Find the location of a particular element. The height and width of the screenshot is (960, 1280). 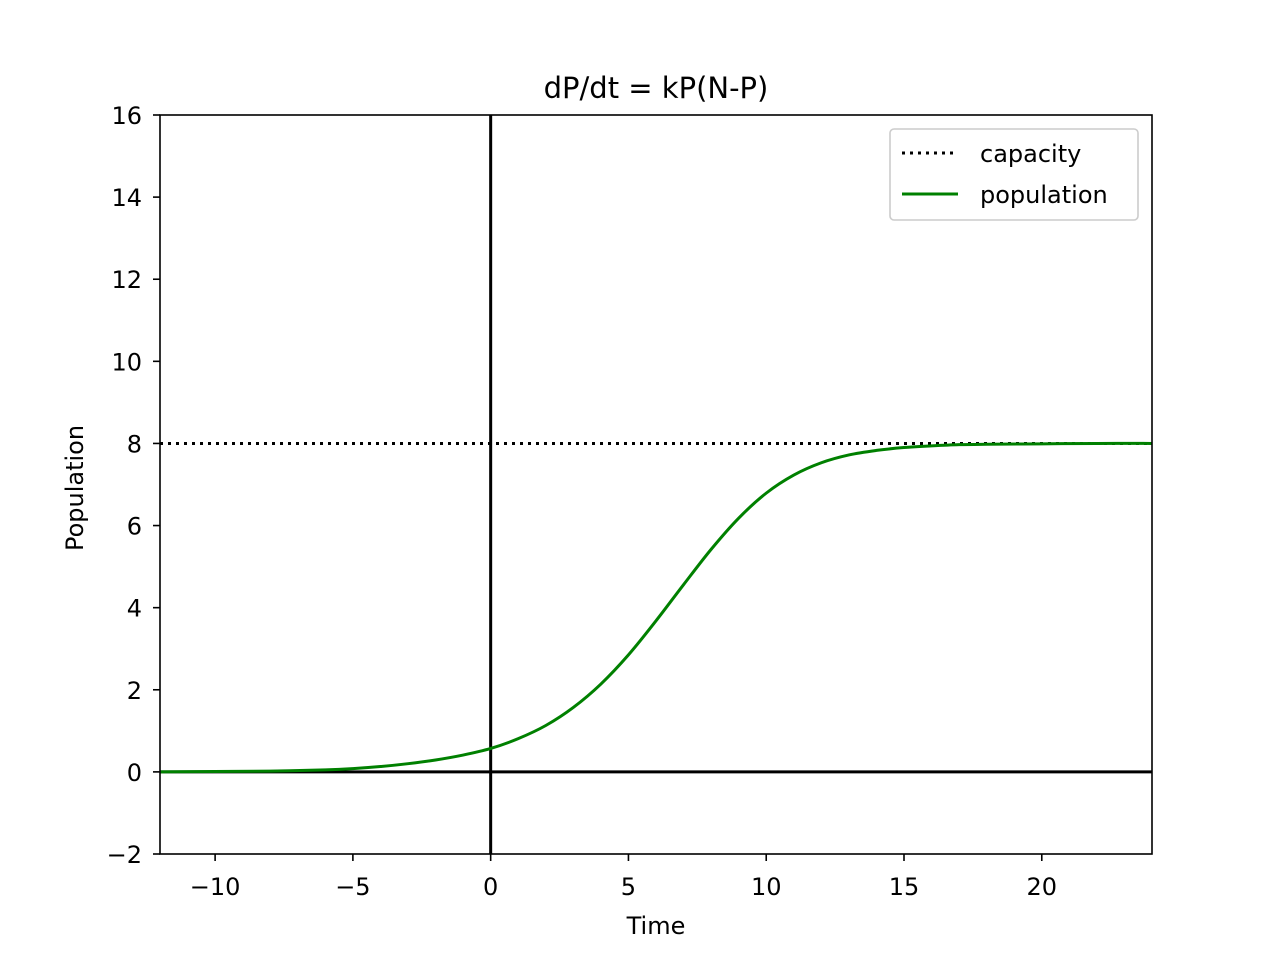

y-tick-label: 10 is located at coordinates (126, 362).